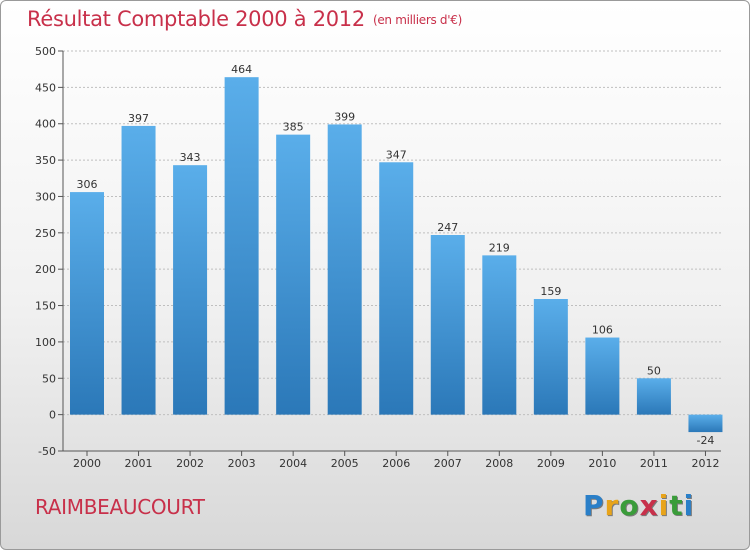 Image resolution: width=750 pixels, height=550 pixels. Describe the element at coordinates (499, 247) in the screenshot. I see `data-label: 219` at that location.